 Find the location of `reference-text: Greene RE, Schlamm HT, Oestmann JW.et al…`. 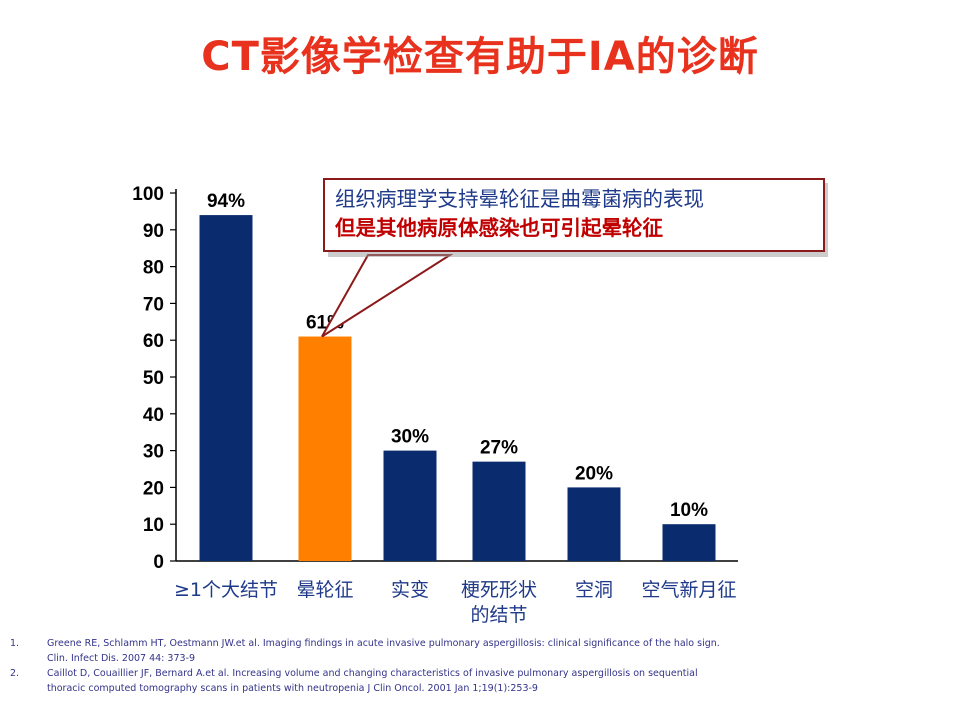

reference-text: Greene RE, Schlamm HT, Oestmann JW.et al… is located at coordinates (383, 643).